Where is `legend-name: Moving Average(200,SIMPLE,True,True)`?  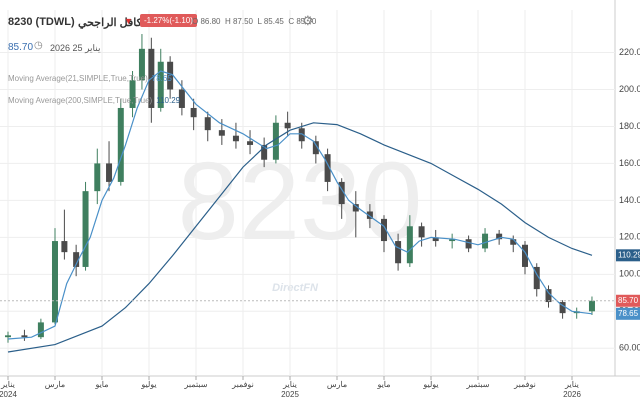
legend-name: Moving Average(200,SIMPLE,True,True) is located at coordinates (80, 100).